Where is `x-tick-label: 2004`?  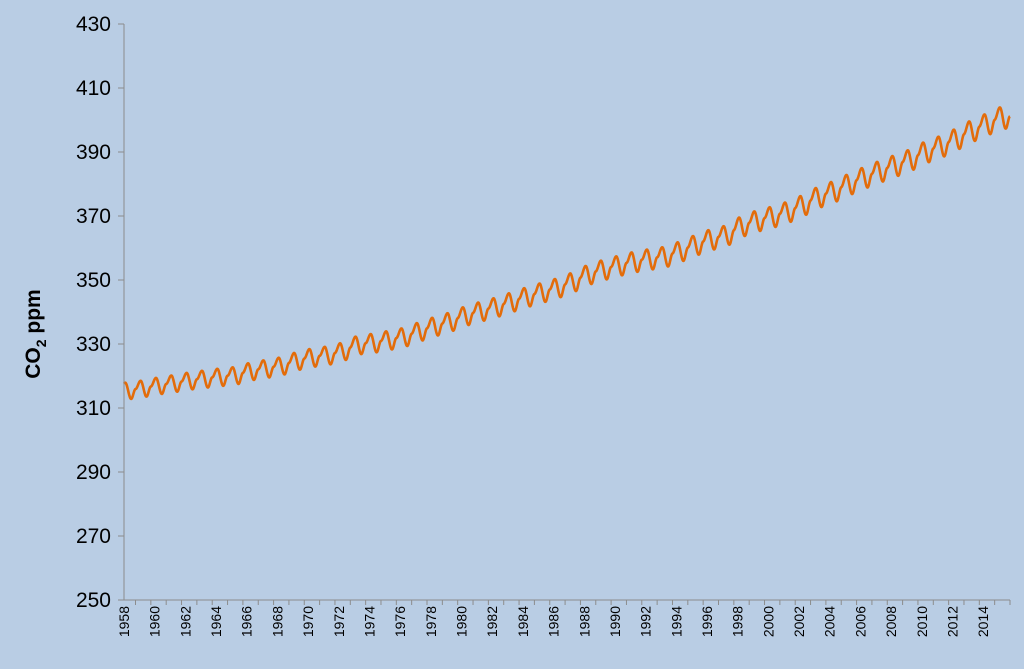 x-tick-label: 2004 is located at coordinates (830, 621).